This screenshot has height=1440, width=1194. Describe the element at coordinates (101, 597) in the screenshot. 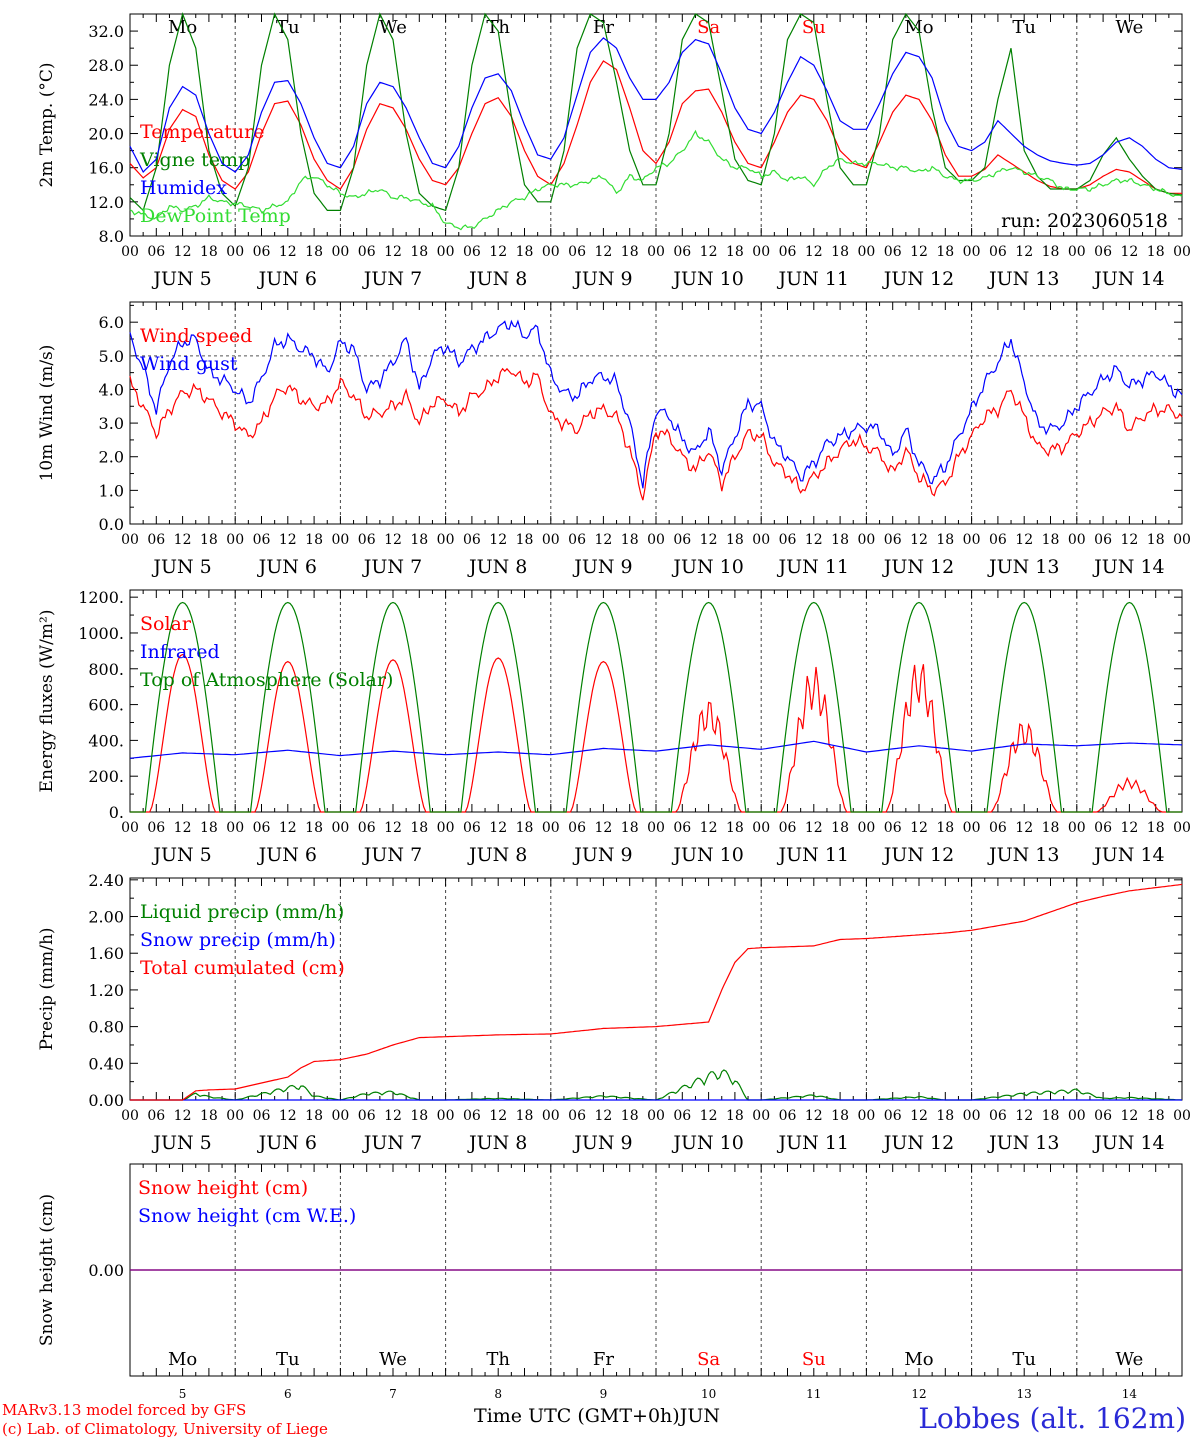

I see `y-tick-label: 1200.` at that location.